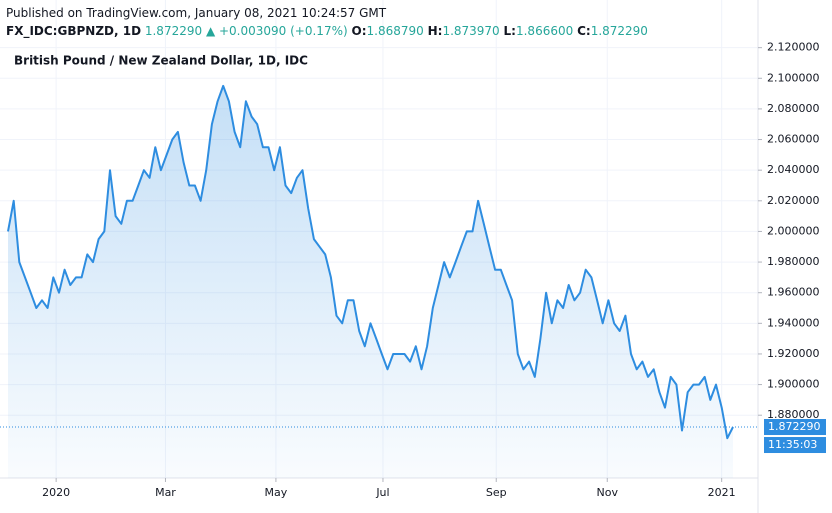 The image size is (832, 513). I want to click on y-tick-label: 2.000000, so click(793, 230).